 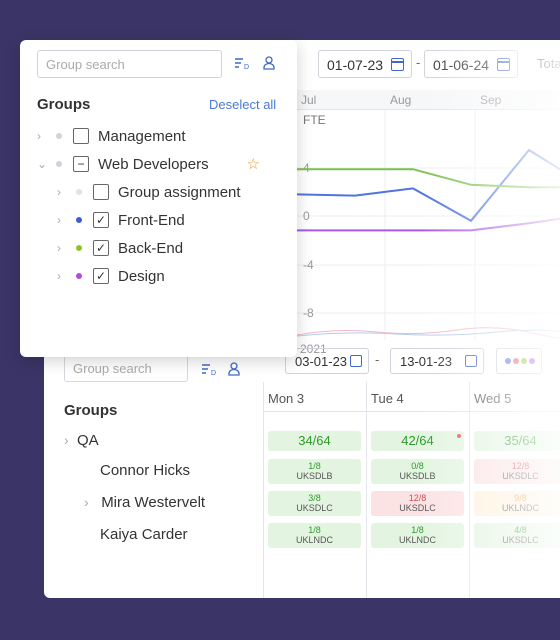 What do you see at coordinates (417, 476) in the screenshot?
I see `allocation-code: UKSDLB` at bounding box center [417, 476].